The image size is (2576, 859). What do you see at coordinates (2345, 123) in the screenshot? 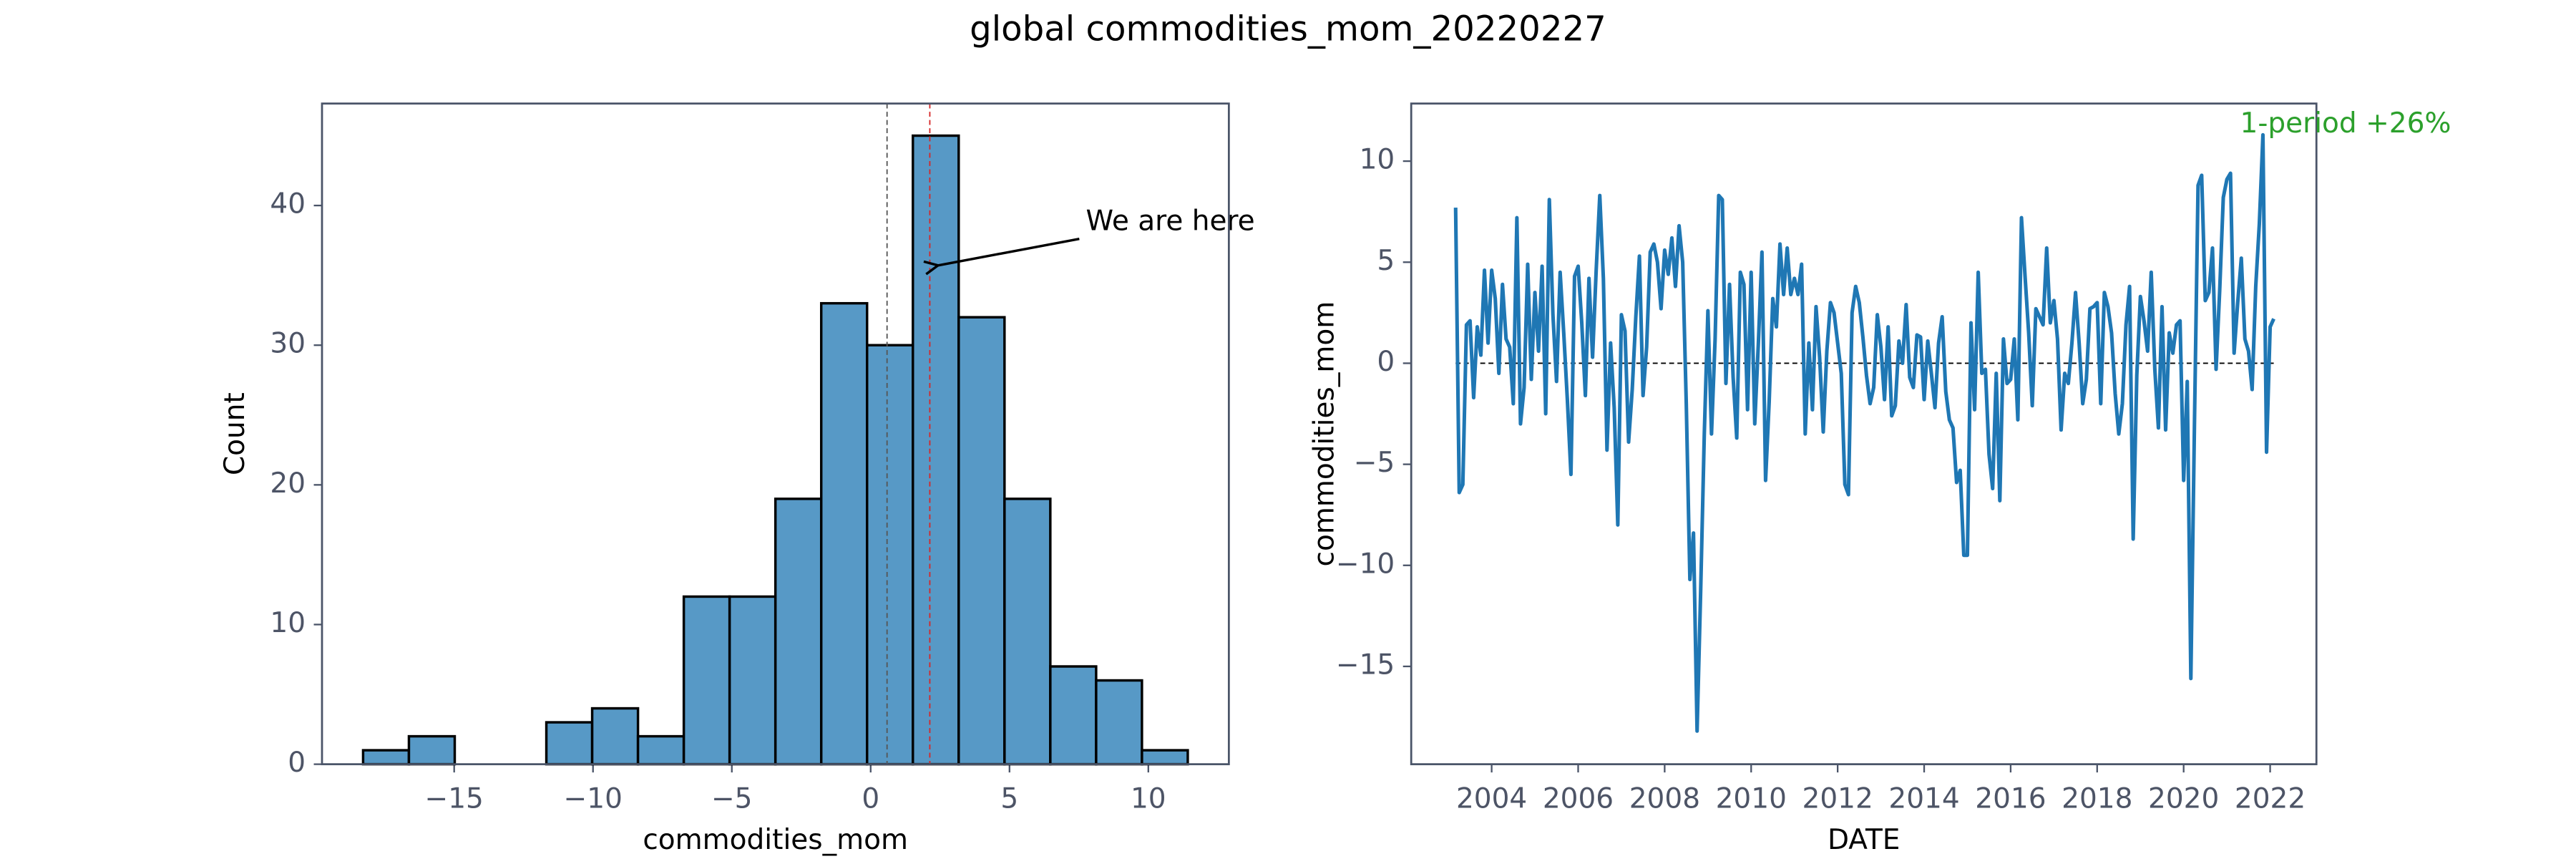
I see `annotation: 1-period +26%` at bounding box center [2345, 123].